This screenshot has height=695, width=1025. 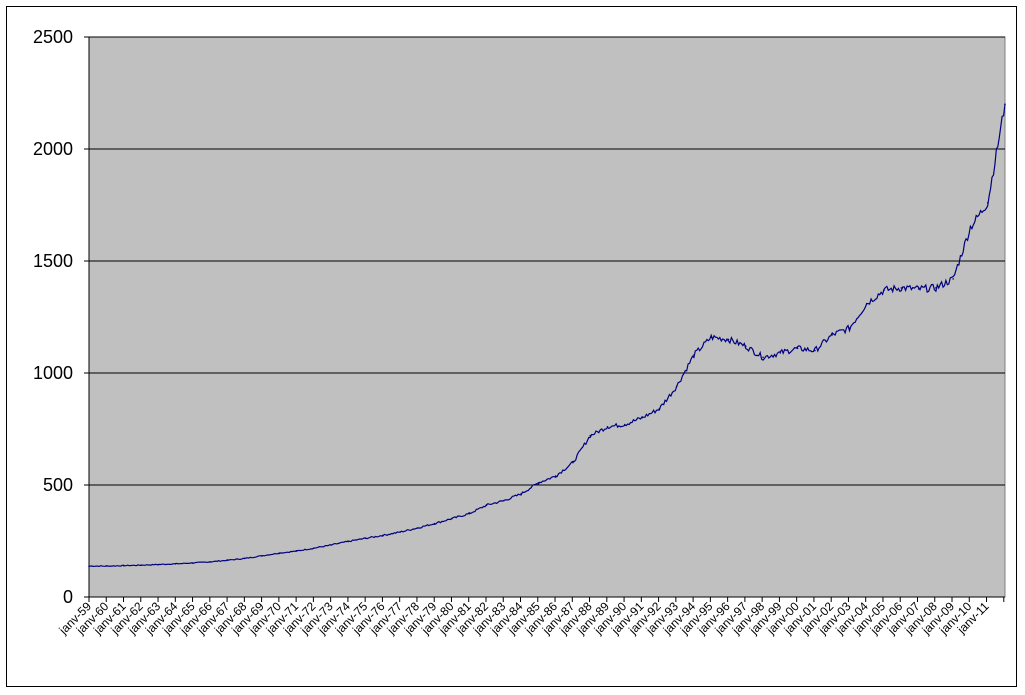 I want to click on y-tick-label: 1500, so click(x=53, y=261).